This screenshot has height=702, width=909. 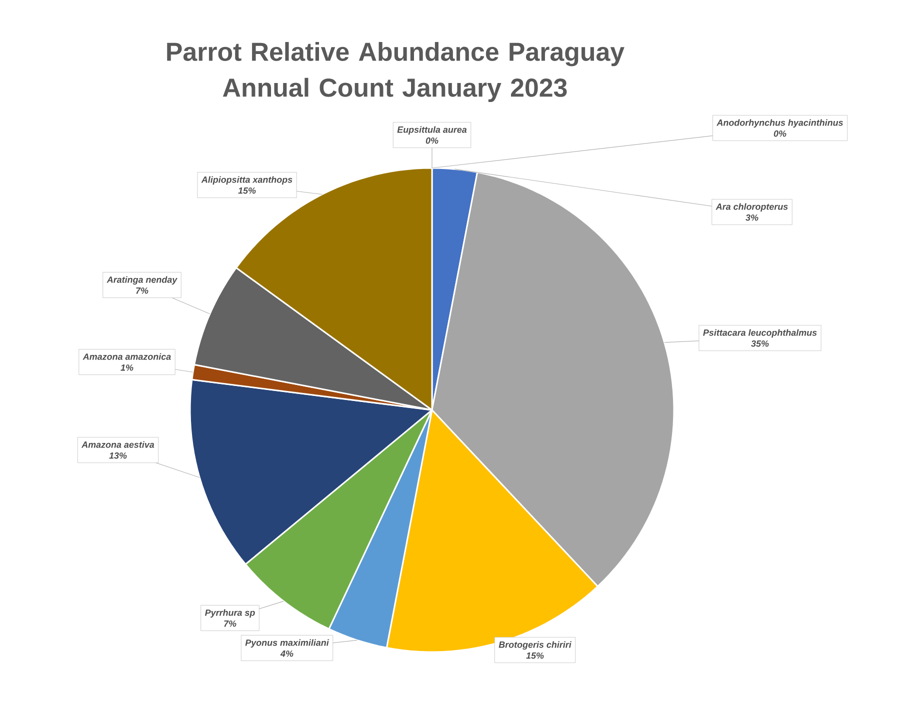 What do you see at coordinates (287, 653) in the screenshot?
I see `data-label: 4%` at bounding box center [287, 653].